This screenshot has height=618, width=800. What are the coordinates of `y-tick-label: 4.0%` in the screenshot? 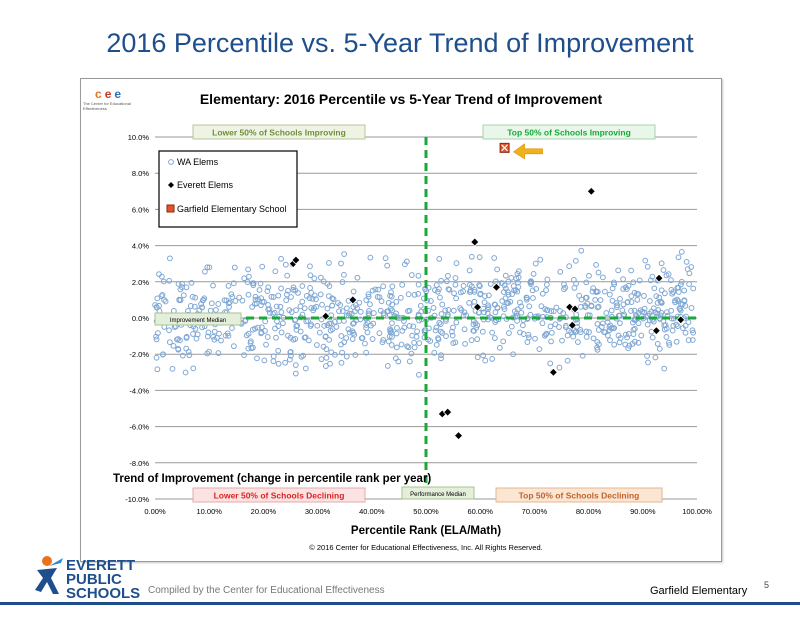 It's located at (140, 246).